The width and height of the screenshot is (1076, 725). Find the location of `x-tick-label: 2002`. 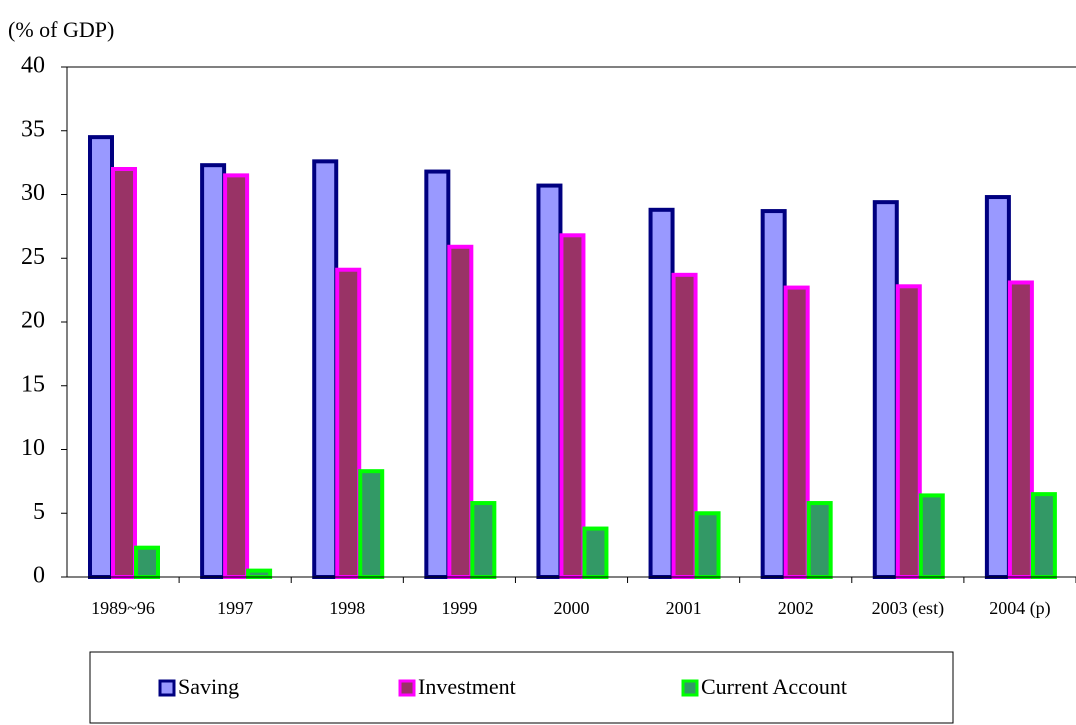

x-tick-label: 2002 is located at coordinates (796, 608).